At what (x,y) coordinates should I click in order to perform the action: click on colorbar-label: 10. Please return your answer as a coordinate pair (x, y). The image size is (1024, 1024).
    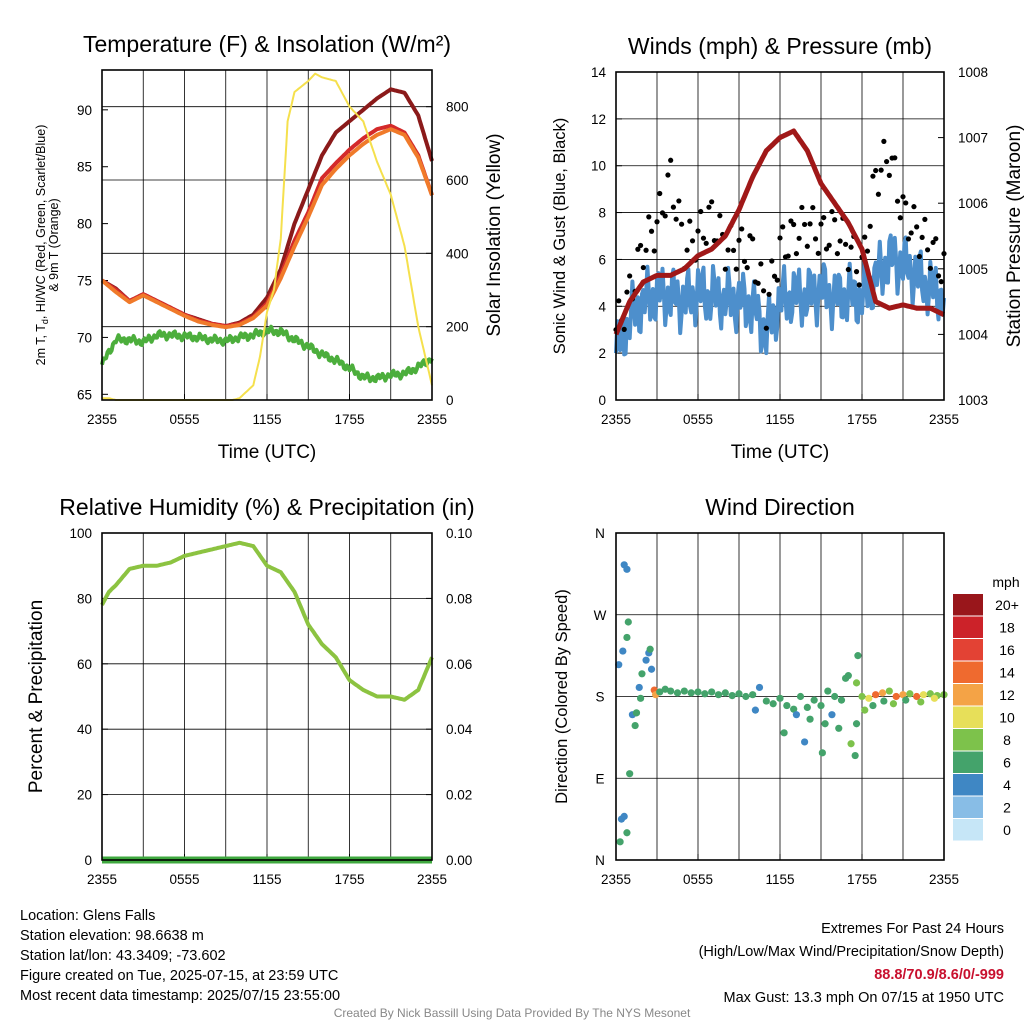
    Looking at the image, I should click on (1007, 718).